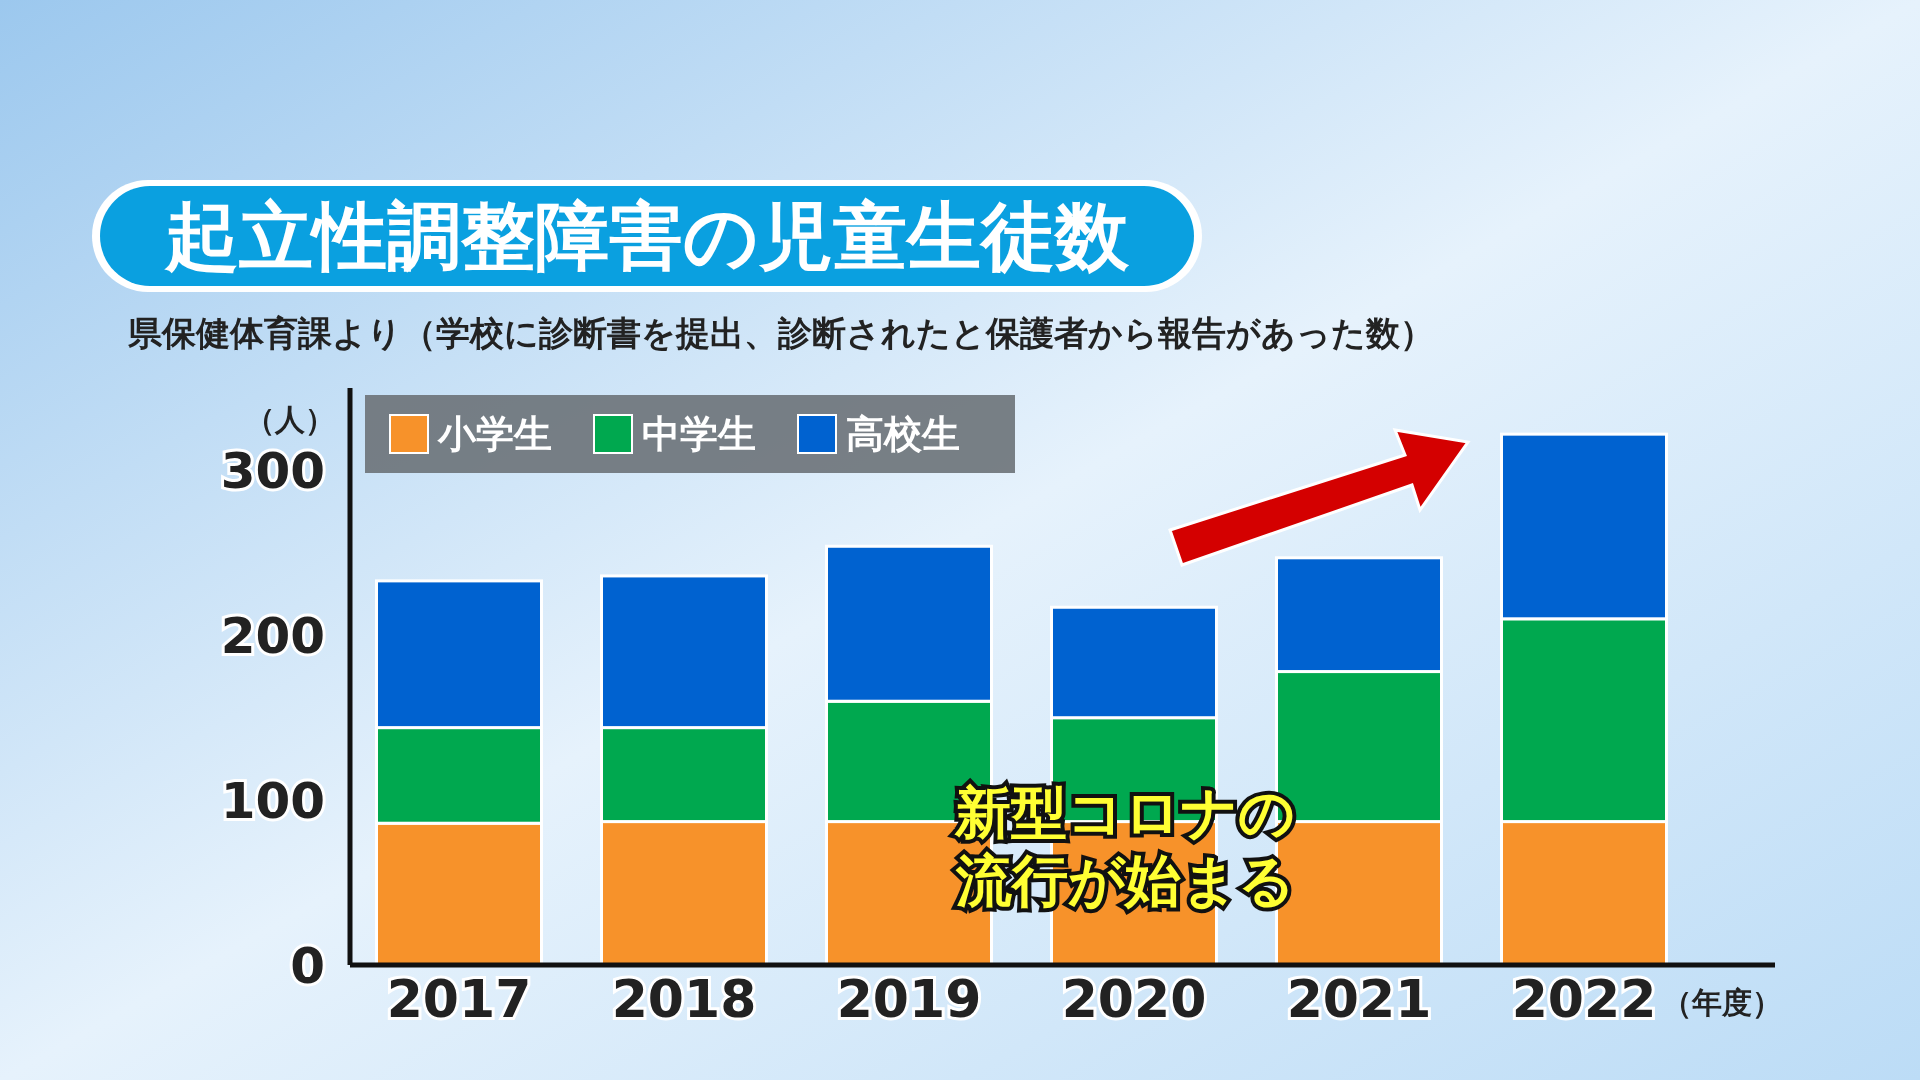 The height and width of the screenshot is (1080, 1920). I want to click on x-tick-label: 2017, so click(459, 999).